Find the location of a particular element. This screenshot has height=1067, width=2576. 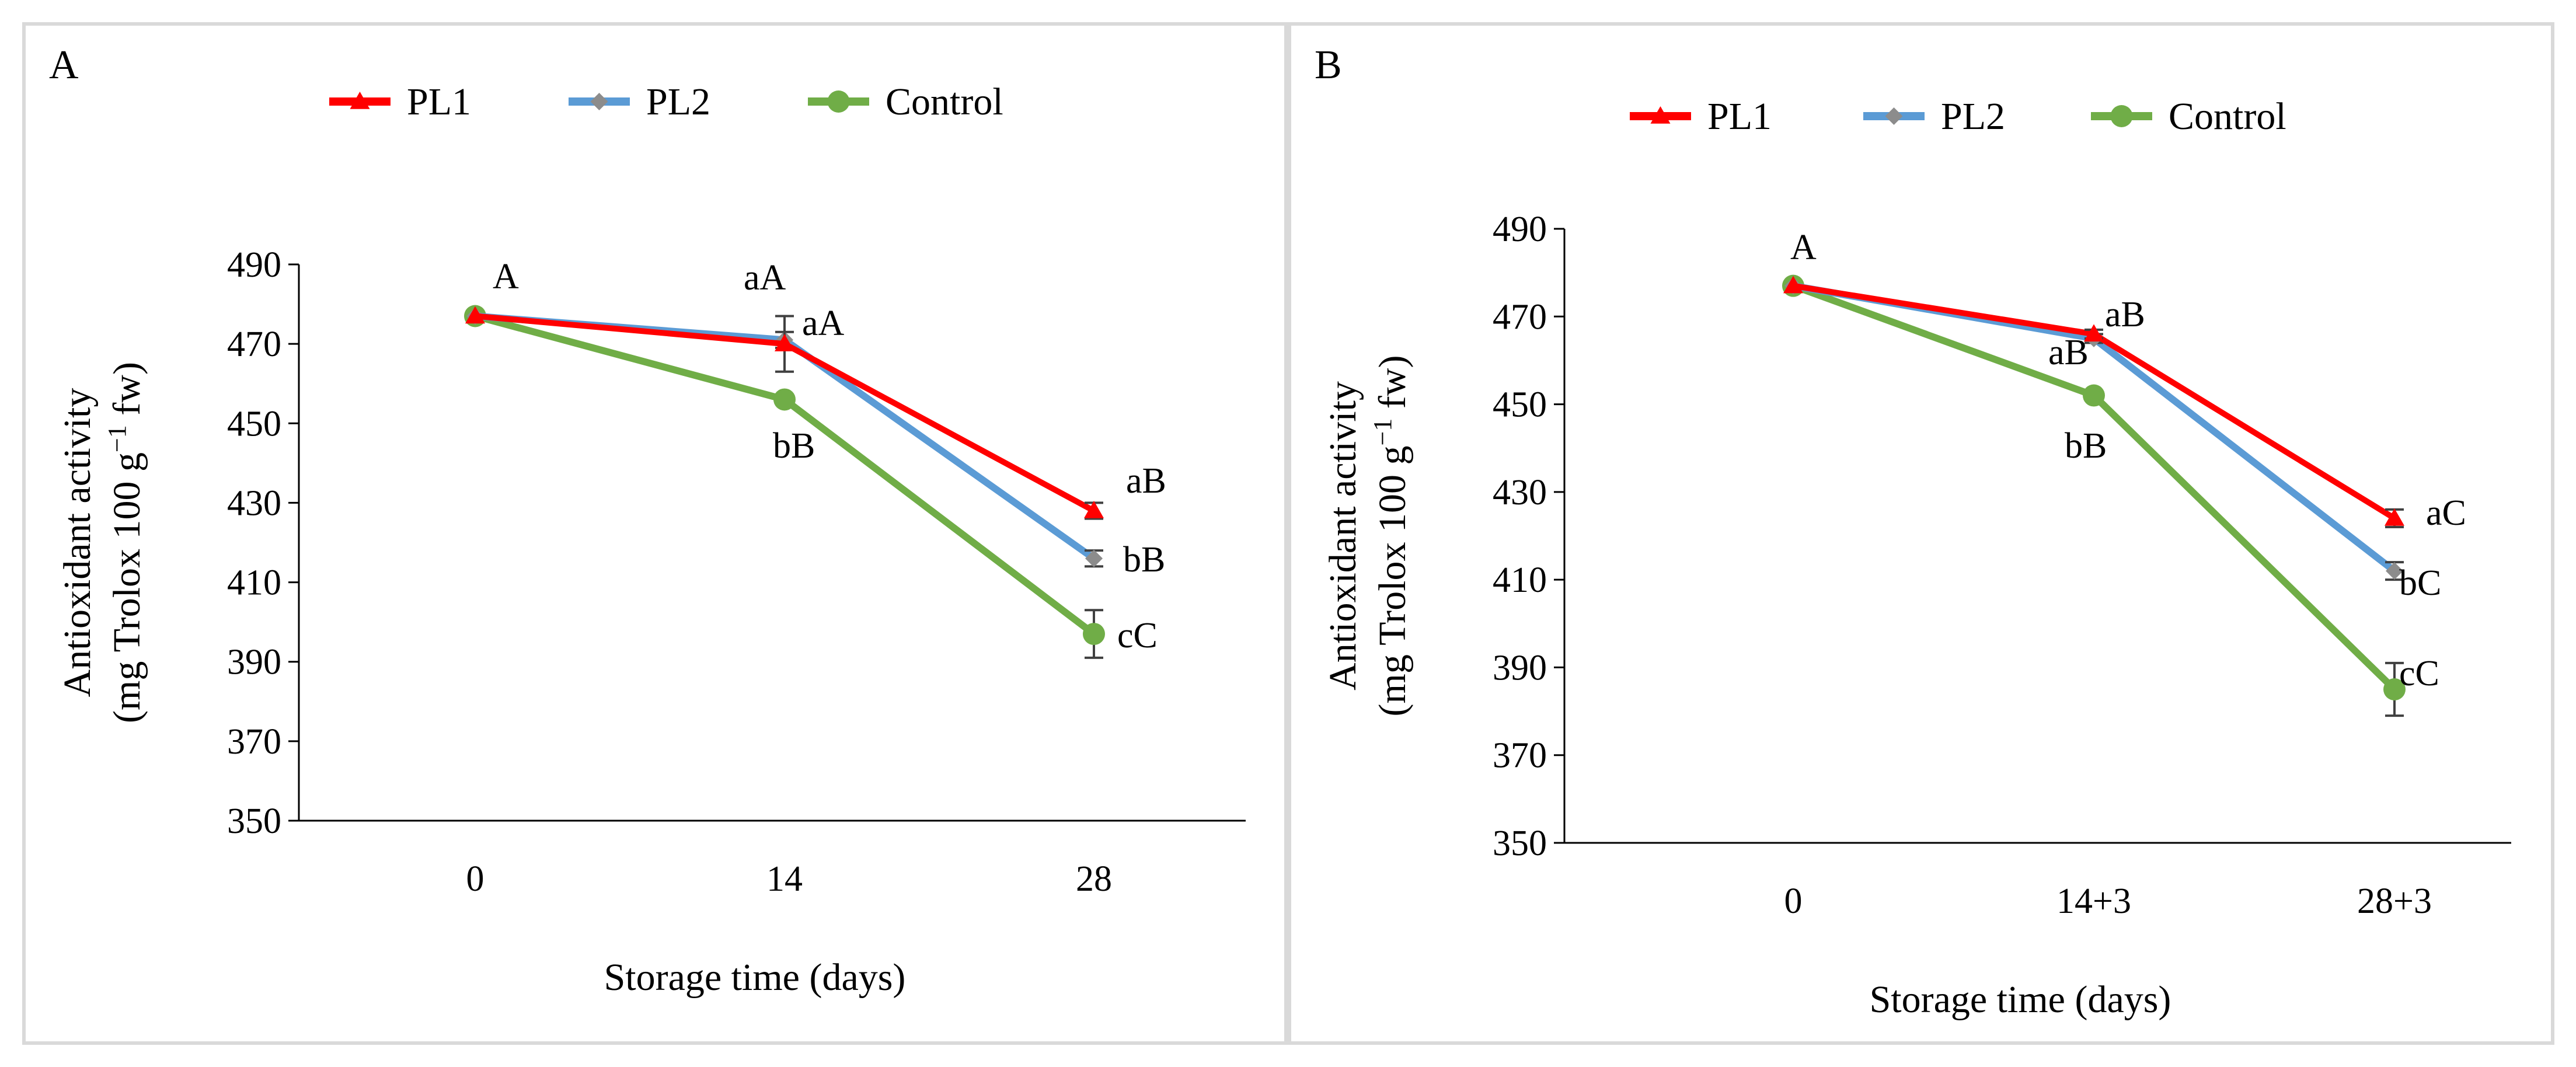

x-tick-label: 14 is located at coordinates (785, 879).